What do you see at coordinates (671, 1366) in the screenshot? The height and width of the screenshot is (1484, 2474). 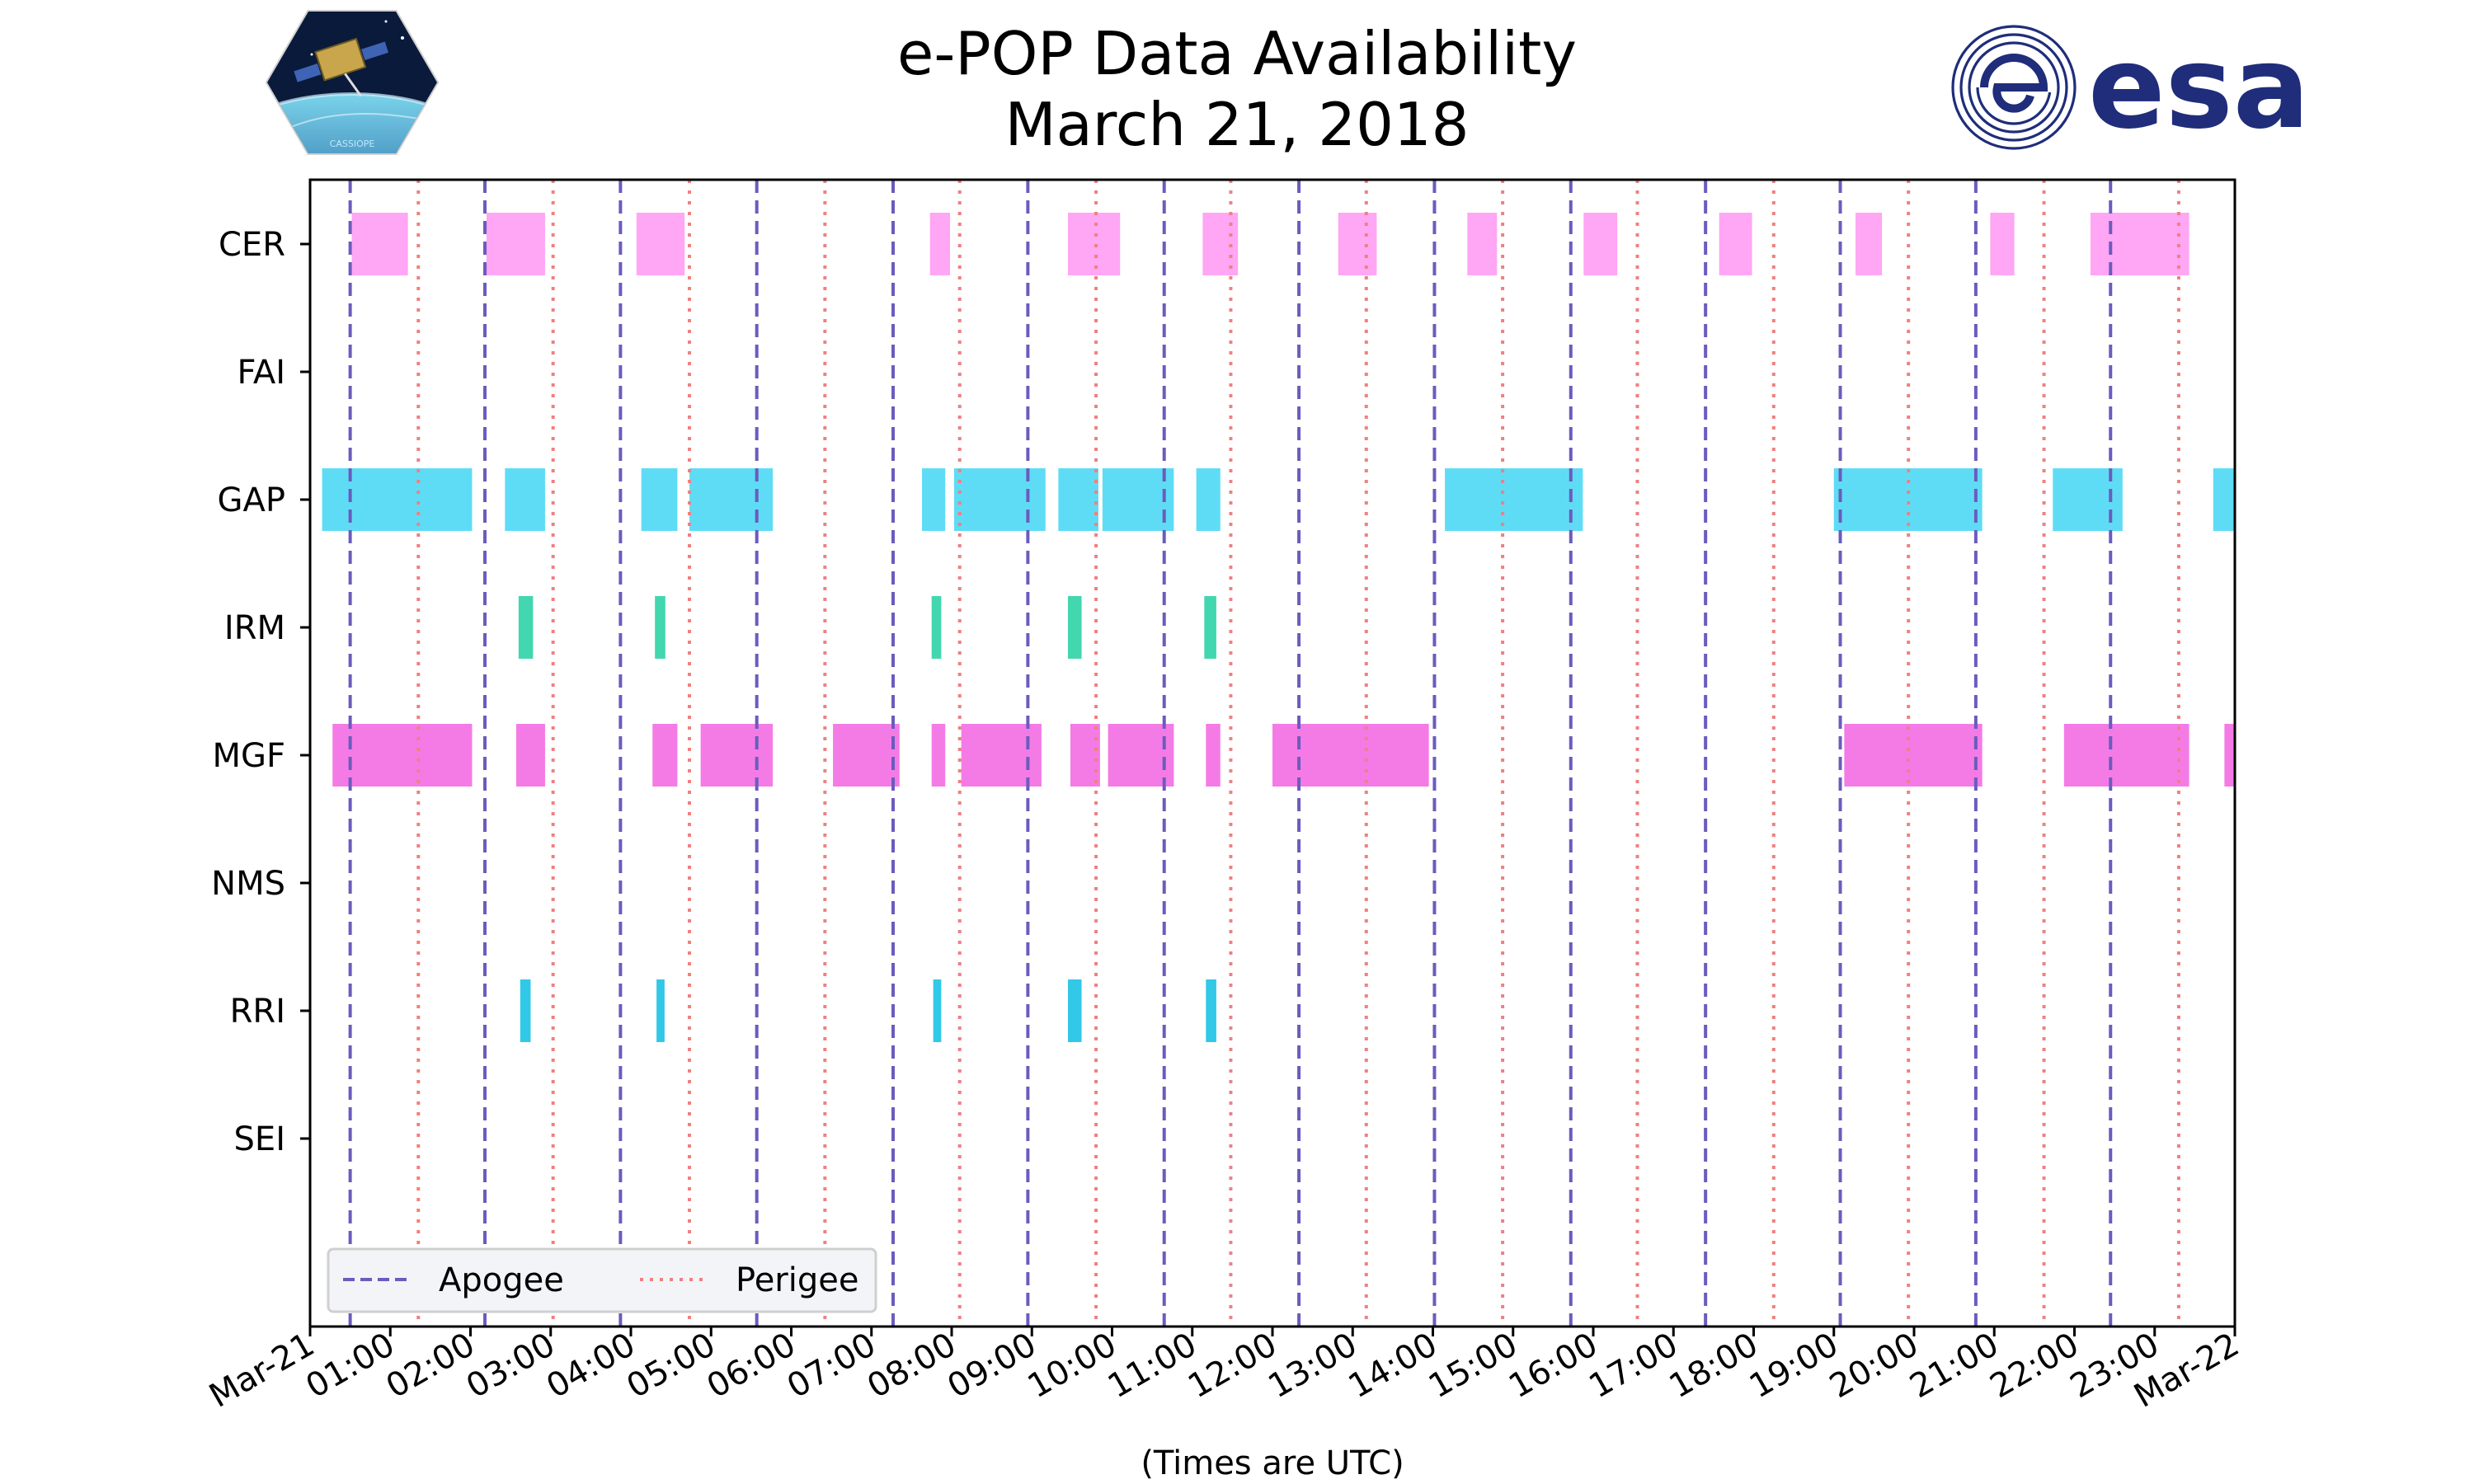 I see `x-tick-label-5: 05:00` at bounding box center [671, 1366].